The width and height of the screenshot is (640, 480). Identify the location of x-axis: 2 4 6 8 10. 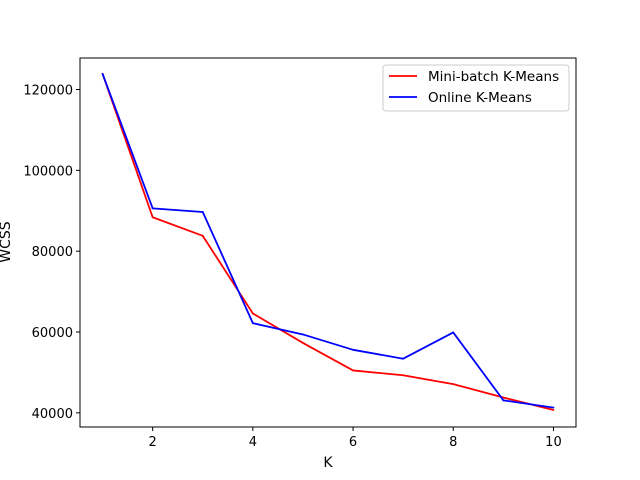
(355, 438).